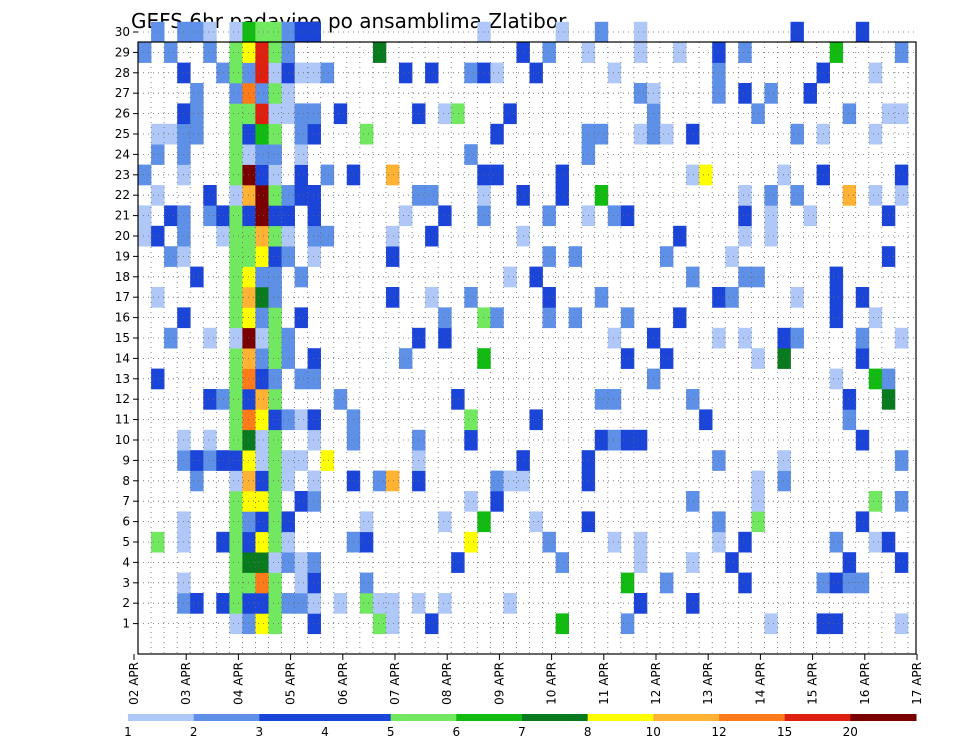 This screenshot has width=960, height=742. I want to click on y-tick-label: 20, so click(122, 236).